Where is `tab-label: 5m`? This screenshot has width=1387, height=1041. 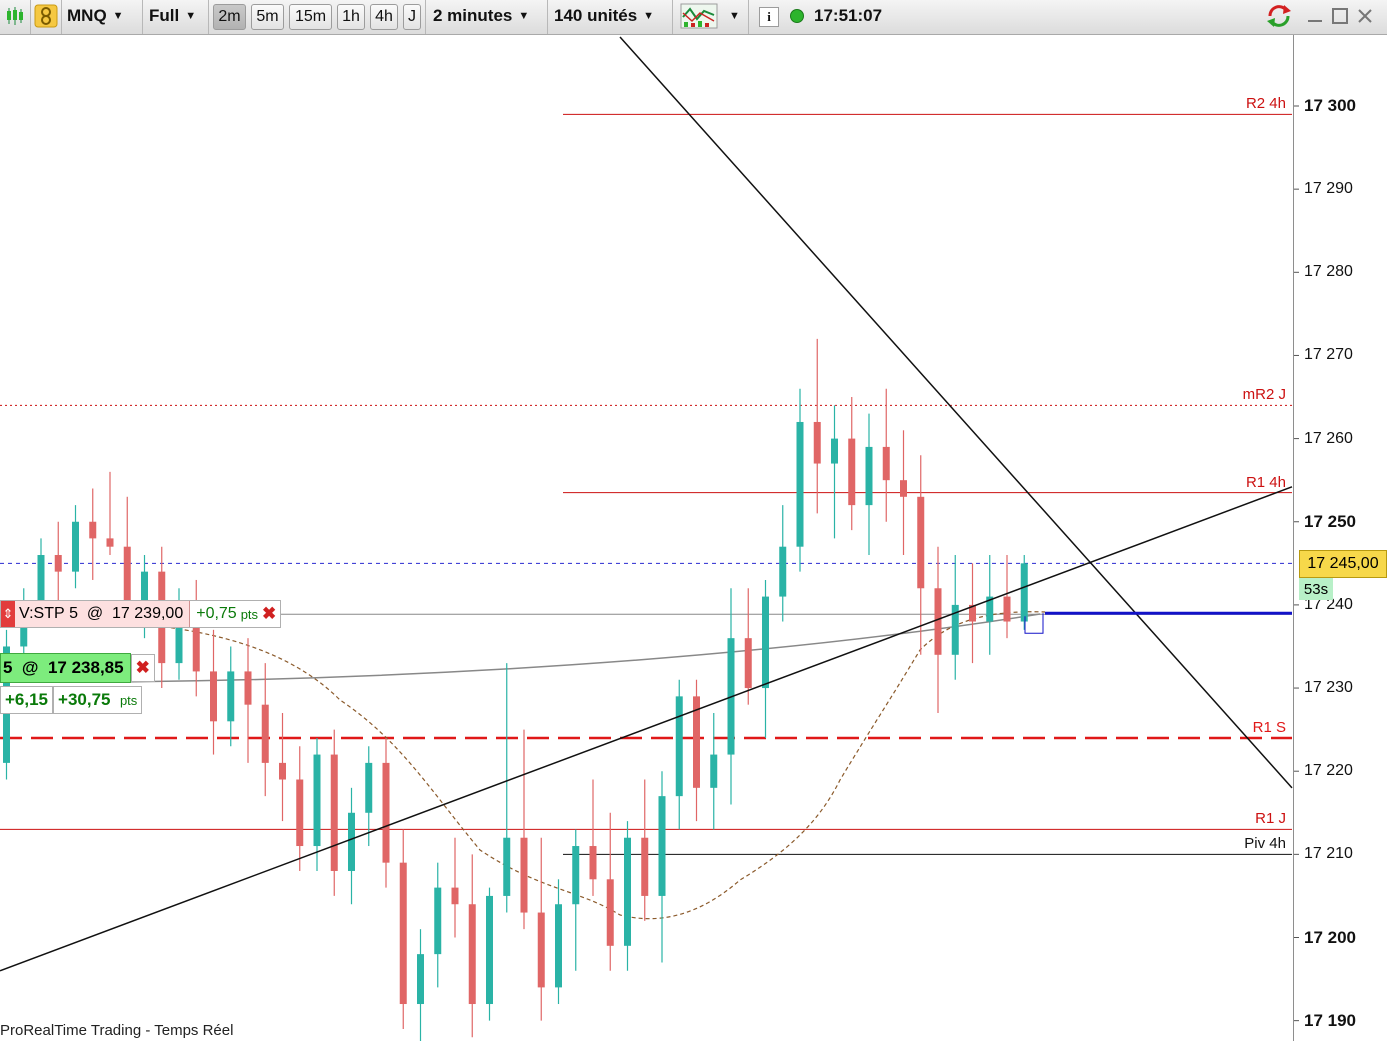 tab-label: 5m is located at coordinates (267, 16).